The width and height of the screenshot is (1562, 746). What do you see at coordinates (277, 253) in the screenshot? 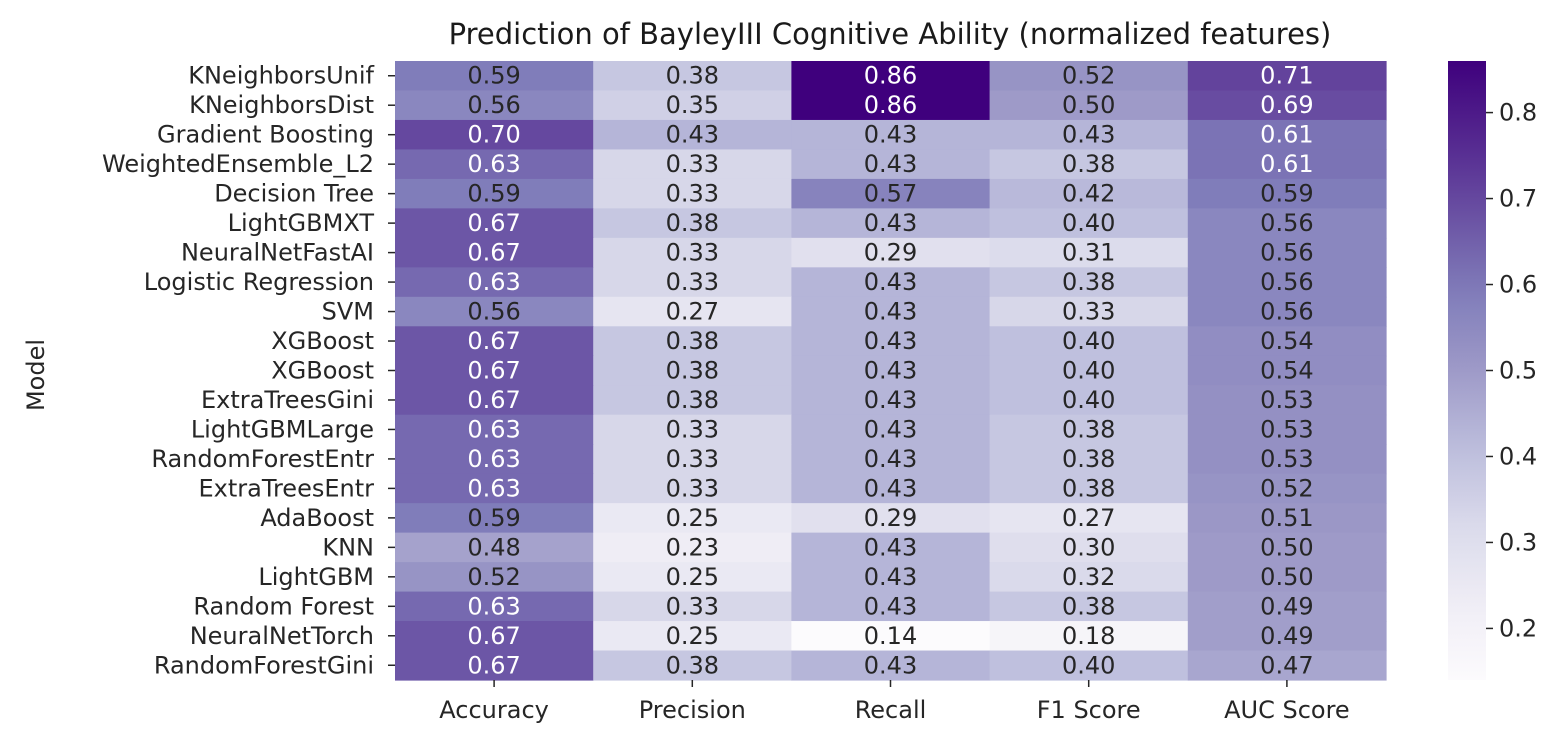
I see `row-label: NeuralNetFastAI` at bounding box center [277, 253].